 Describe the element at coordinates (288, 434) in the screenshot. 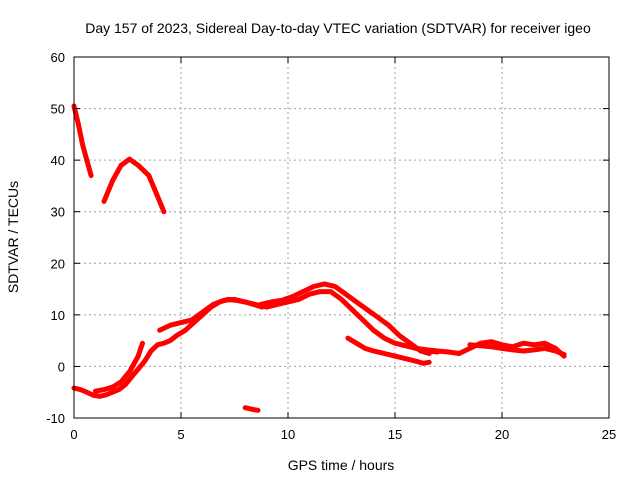

I see `x-tick-label: 10` at that location.